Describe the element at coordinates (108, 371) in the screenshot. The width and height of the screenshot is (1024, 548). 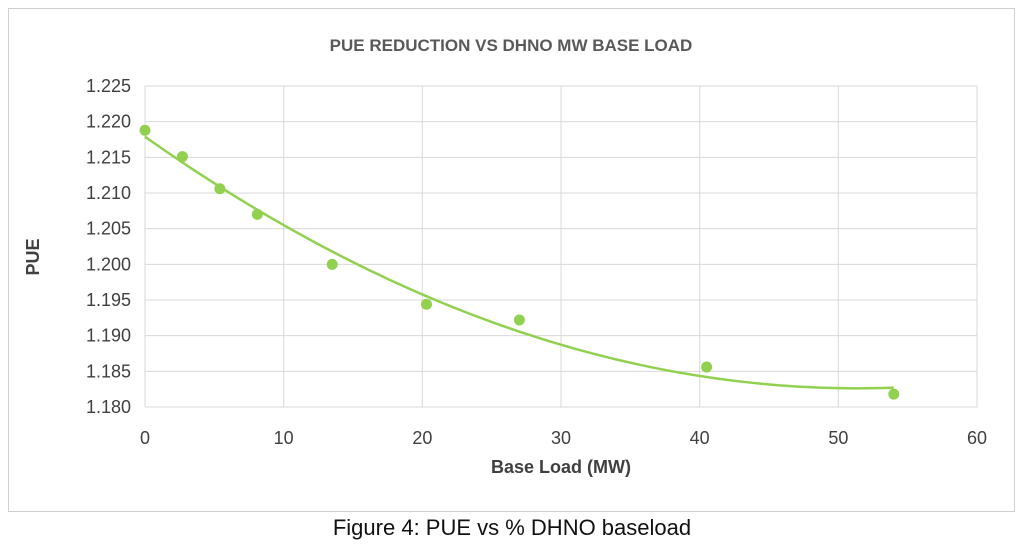
I see `y-tick-label: 1.185` at that location.